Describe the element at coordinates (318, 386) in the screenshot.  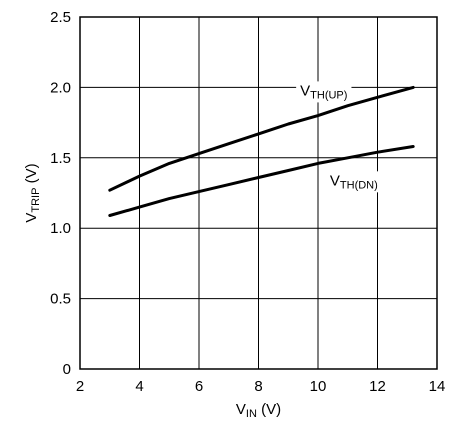
I see `x-tick-label-10: 10` at that location.